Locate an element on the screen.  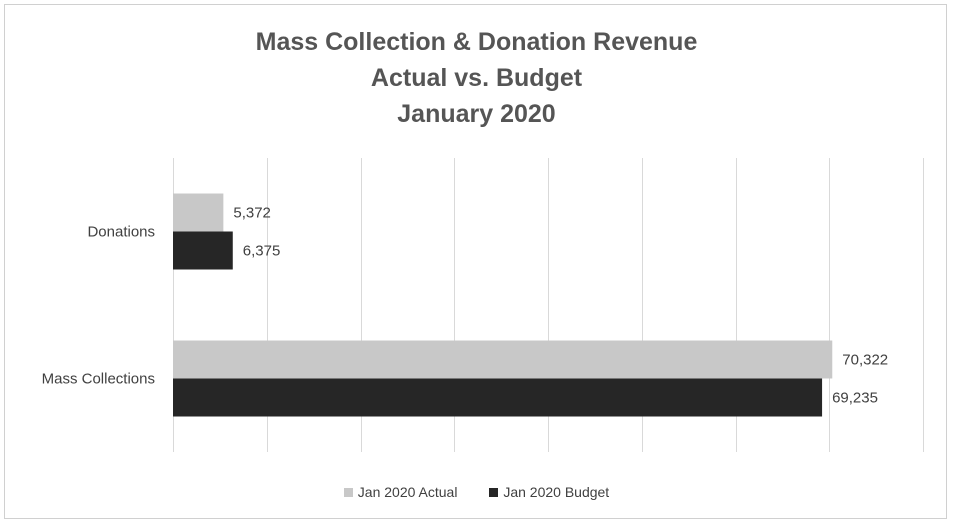
legend-swatch-actual is located at coordinates (348, 492).